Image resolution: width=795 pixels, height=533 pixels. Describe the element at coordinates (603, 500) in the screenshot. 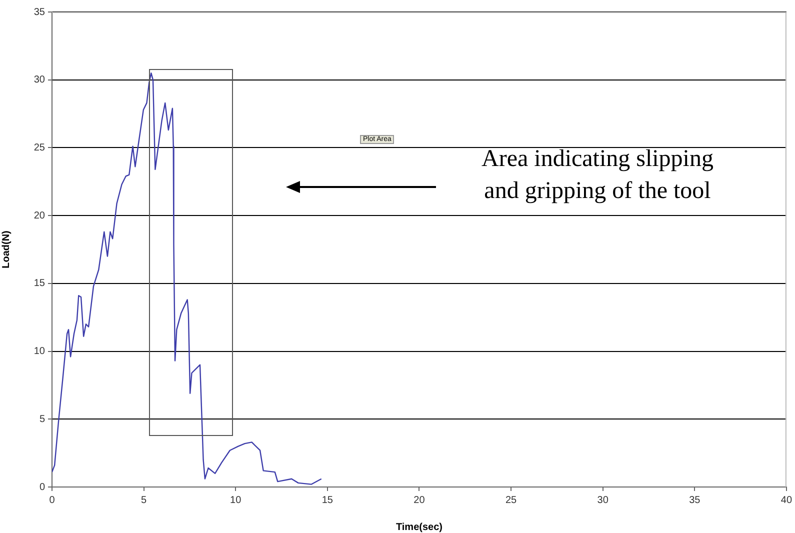

I see `x-tick-label: 30` at that location.